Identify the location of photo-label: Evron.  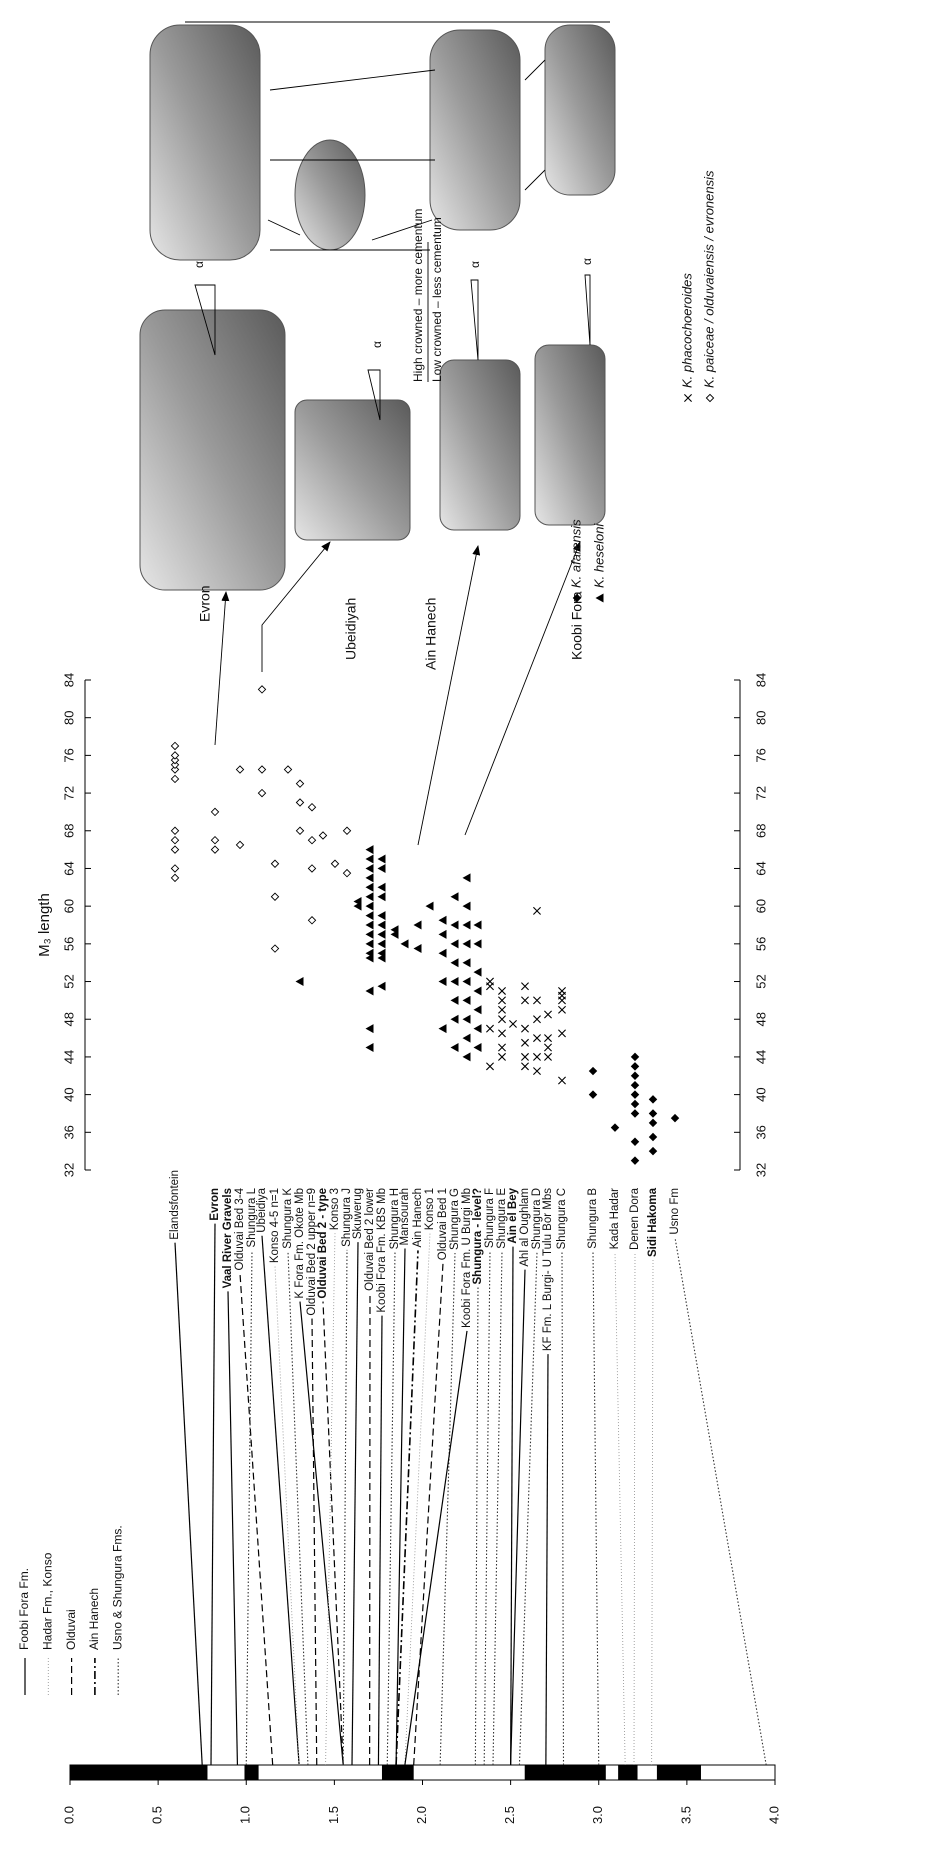
(205, 603).